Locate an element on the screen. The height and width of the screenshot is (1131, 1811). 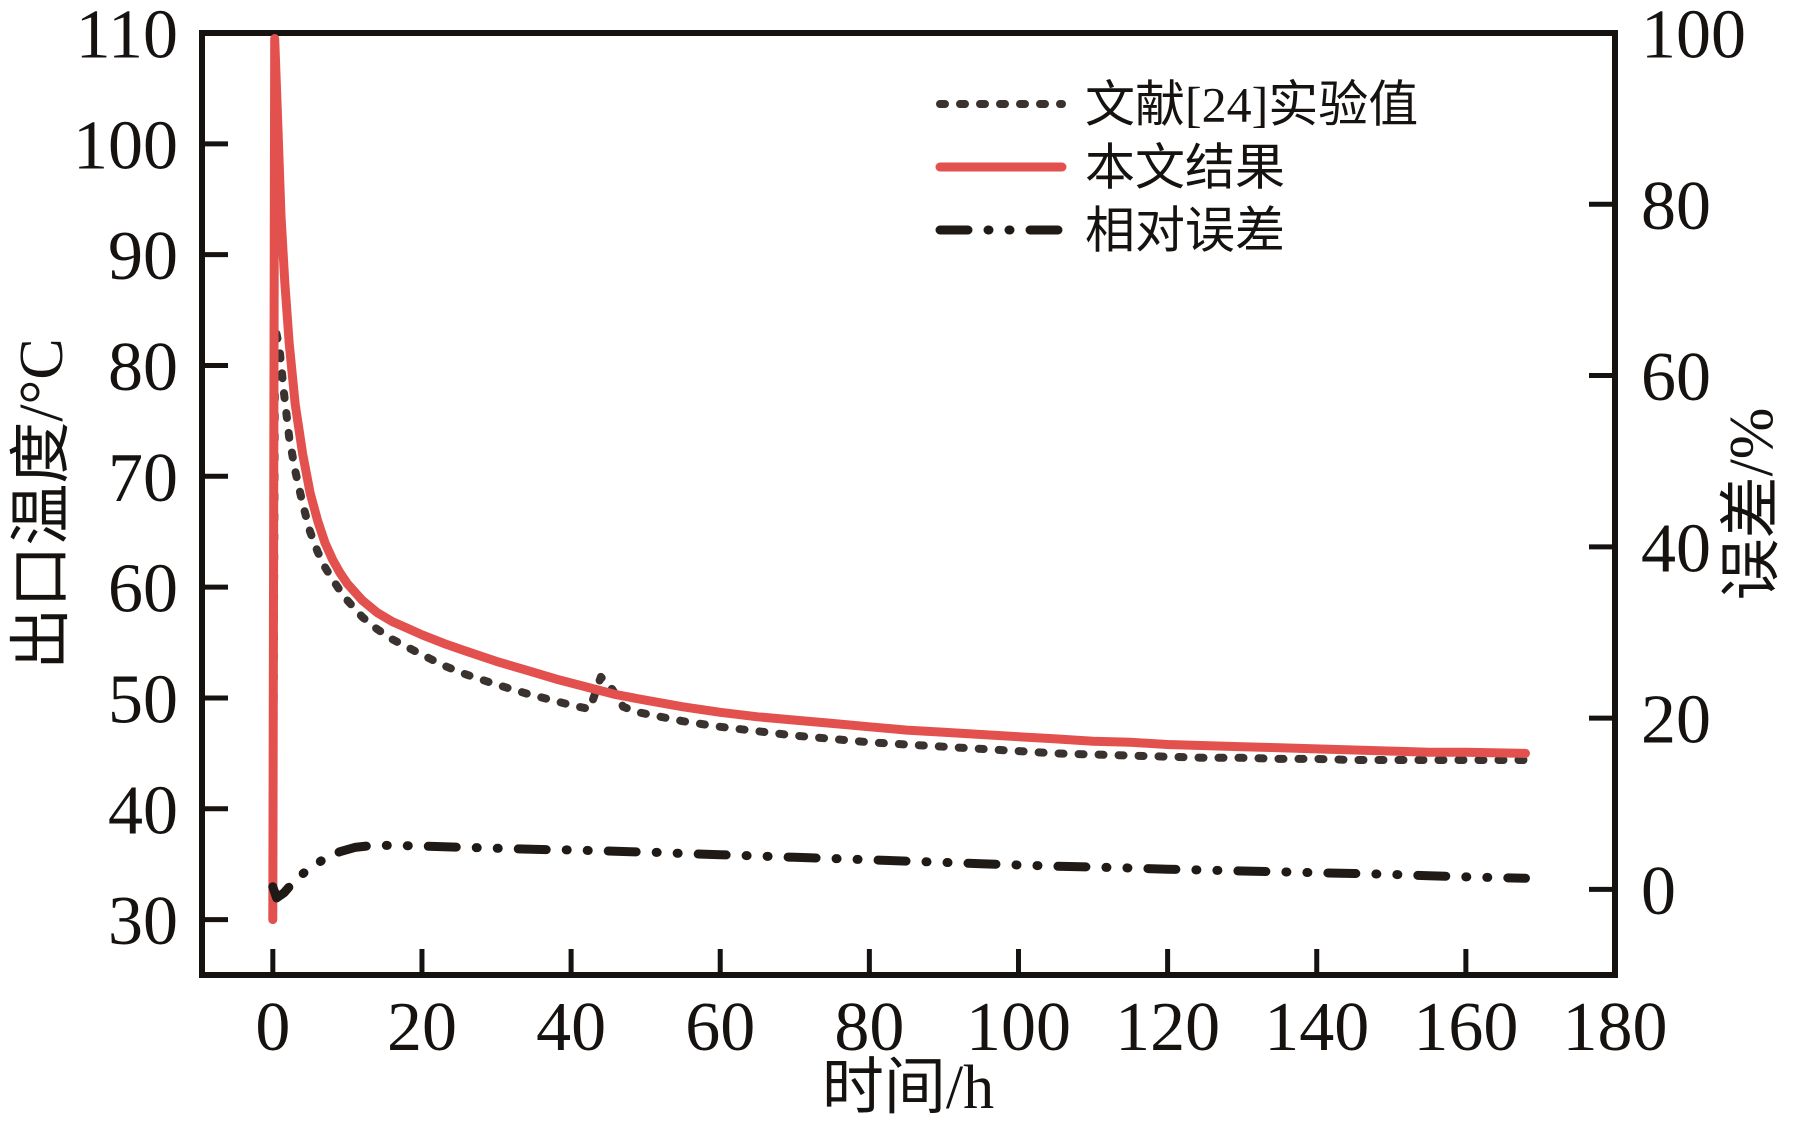
y-right-tick-label: 40 is located at coordinates (1676, 548).